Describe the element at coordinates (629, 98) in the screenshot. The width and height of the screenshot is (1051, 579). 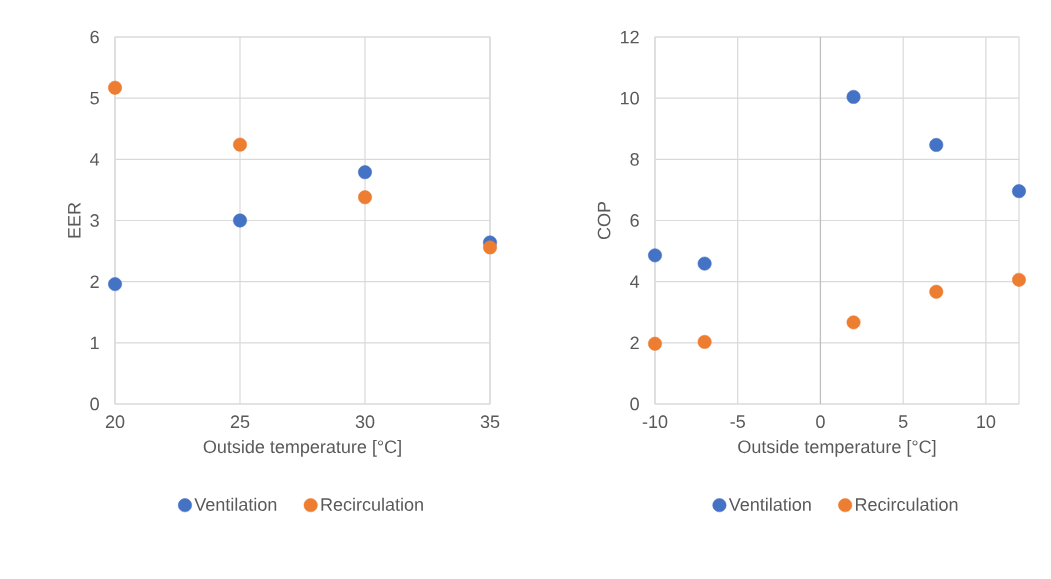
I see `y-tick-label: 10` at that location.